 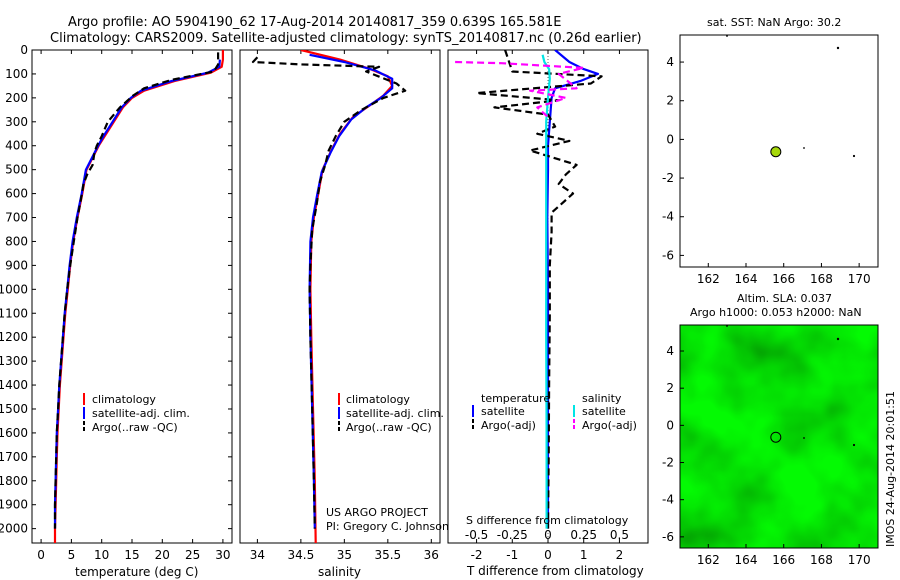 What do you see at coordinates (573, 289) in the screenshot?
I see `series-line-temperature-satellite` at bounding box center [573, 289].